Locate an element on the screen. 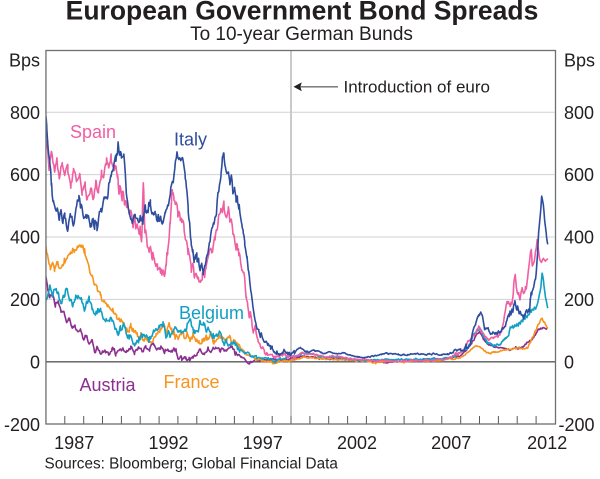 Image resolution: width=600 pixels, height=479 pixels. svg-text: To 10-year German Bunds is located at coordinates (301, 34).